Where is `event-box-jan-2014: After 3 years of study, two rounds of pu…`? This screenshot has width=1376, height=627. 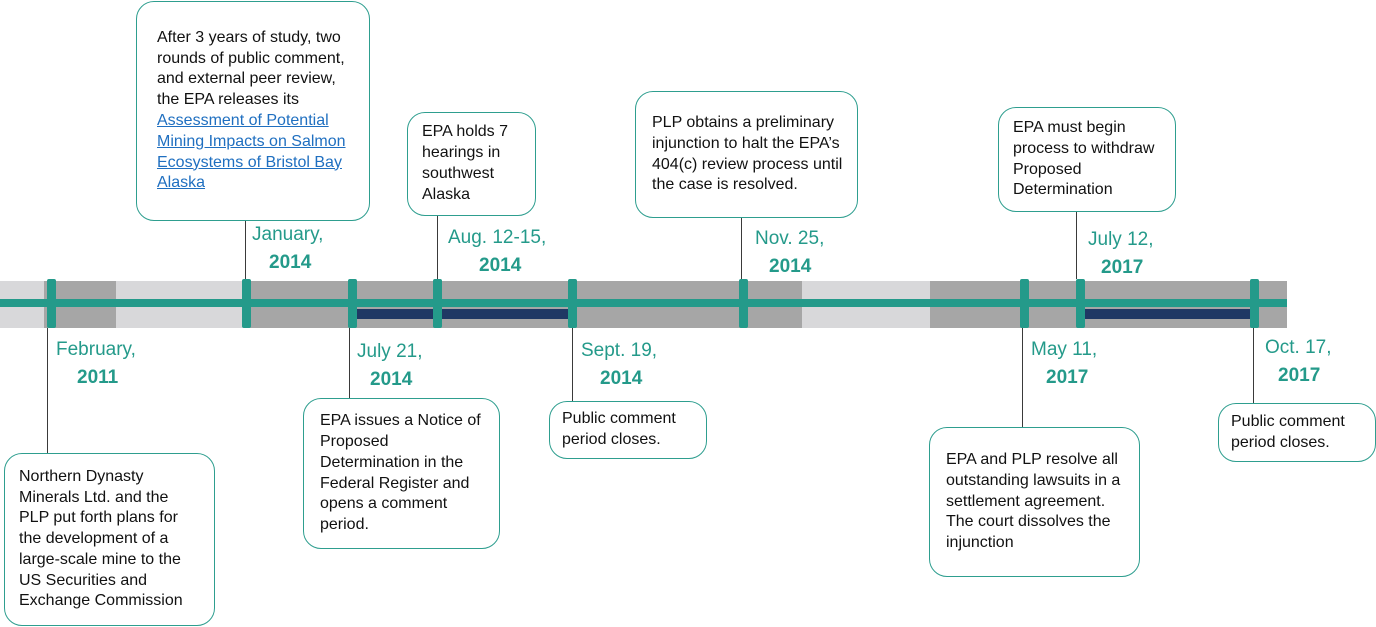 event-box-jan-2014: After 3 years of study, two rounds of pu… is located at coordinates (253, 111).